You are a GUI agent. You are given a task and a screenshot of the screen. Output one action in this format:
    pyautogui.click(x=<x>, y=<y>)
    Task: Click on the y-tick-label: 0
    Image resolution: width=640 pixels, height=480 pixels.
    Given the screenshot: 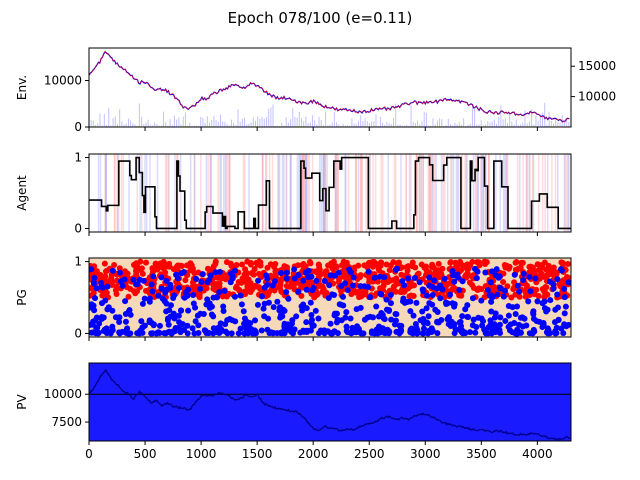 What is the action you would take?
    pyautogui.click(x=78, y=333)
    